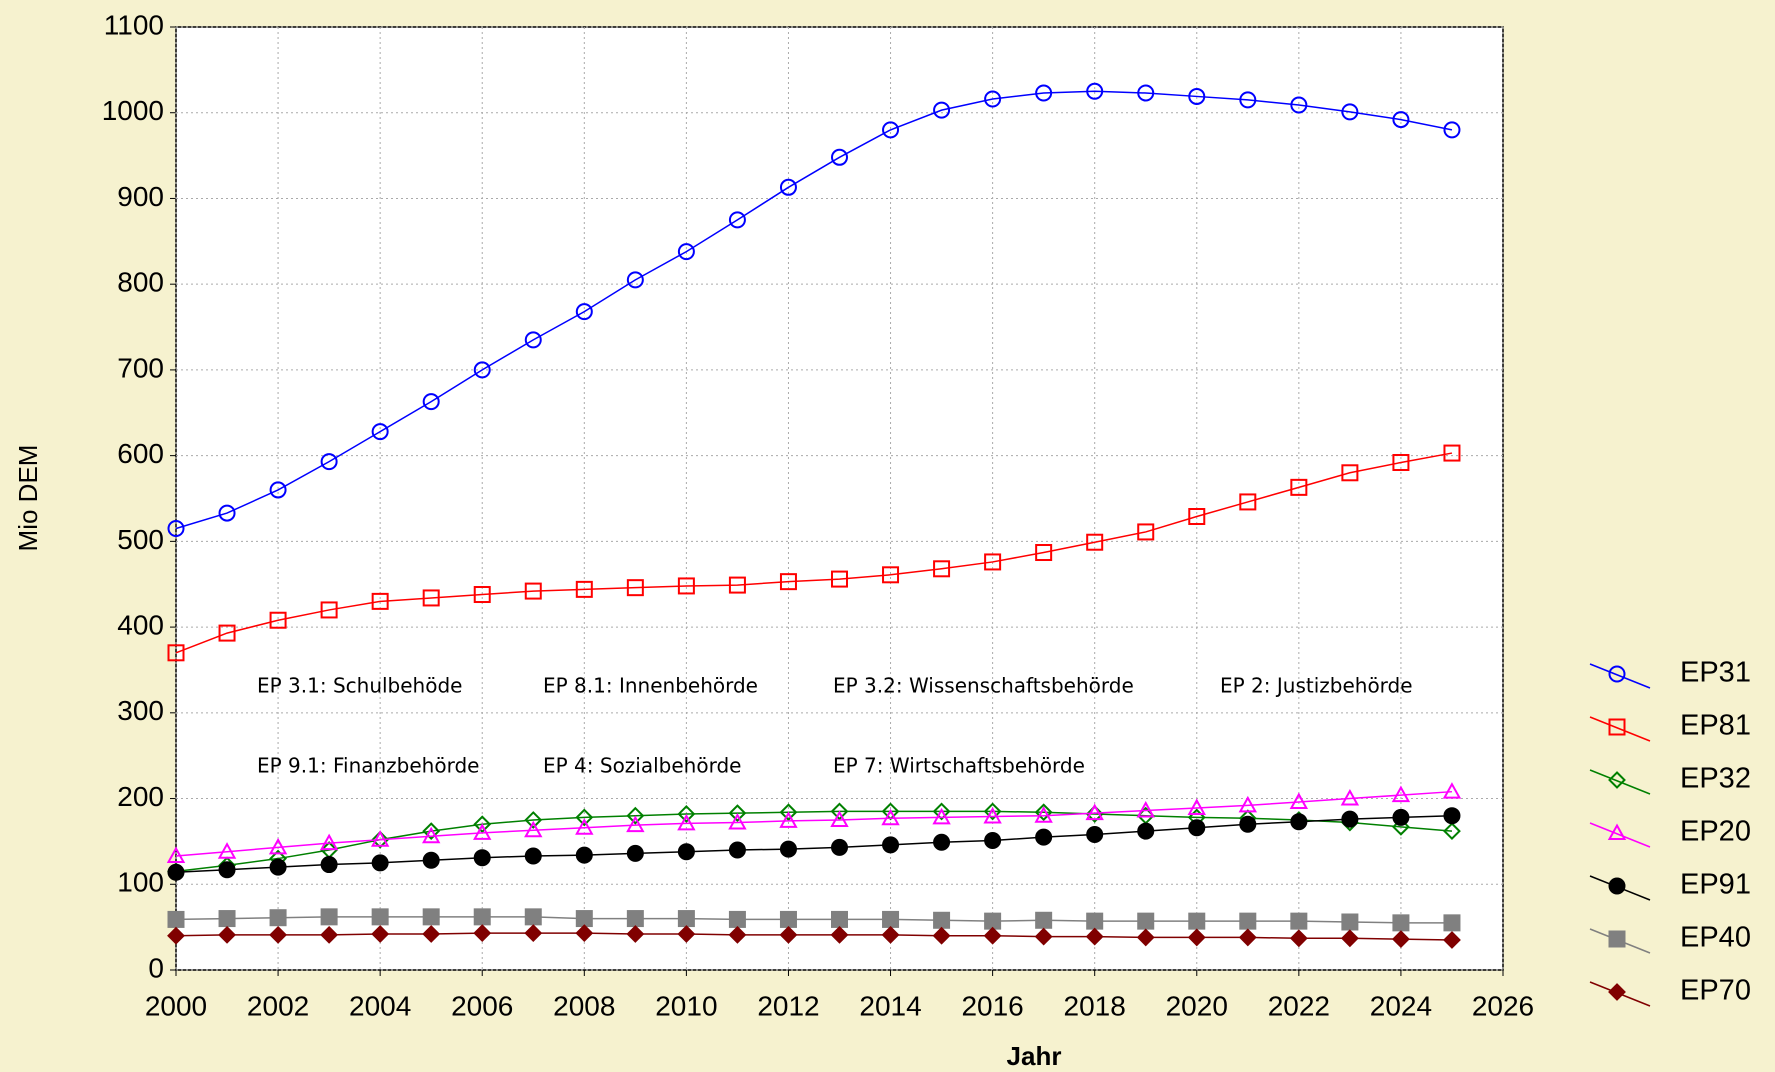 This screenshot has height=1072, width=1775. I want to click on x-tick-label: 2008, so click(584, 1005).